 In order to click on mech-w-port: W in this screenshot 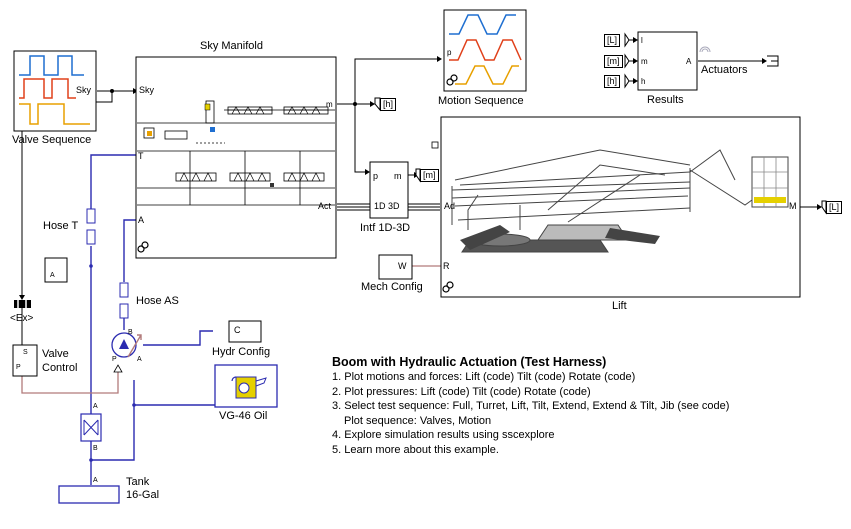, I will do `click(402, 266)`.